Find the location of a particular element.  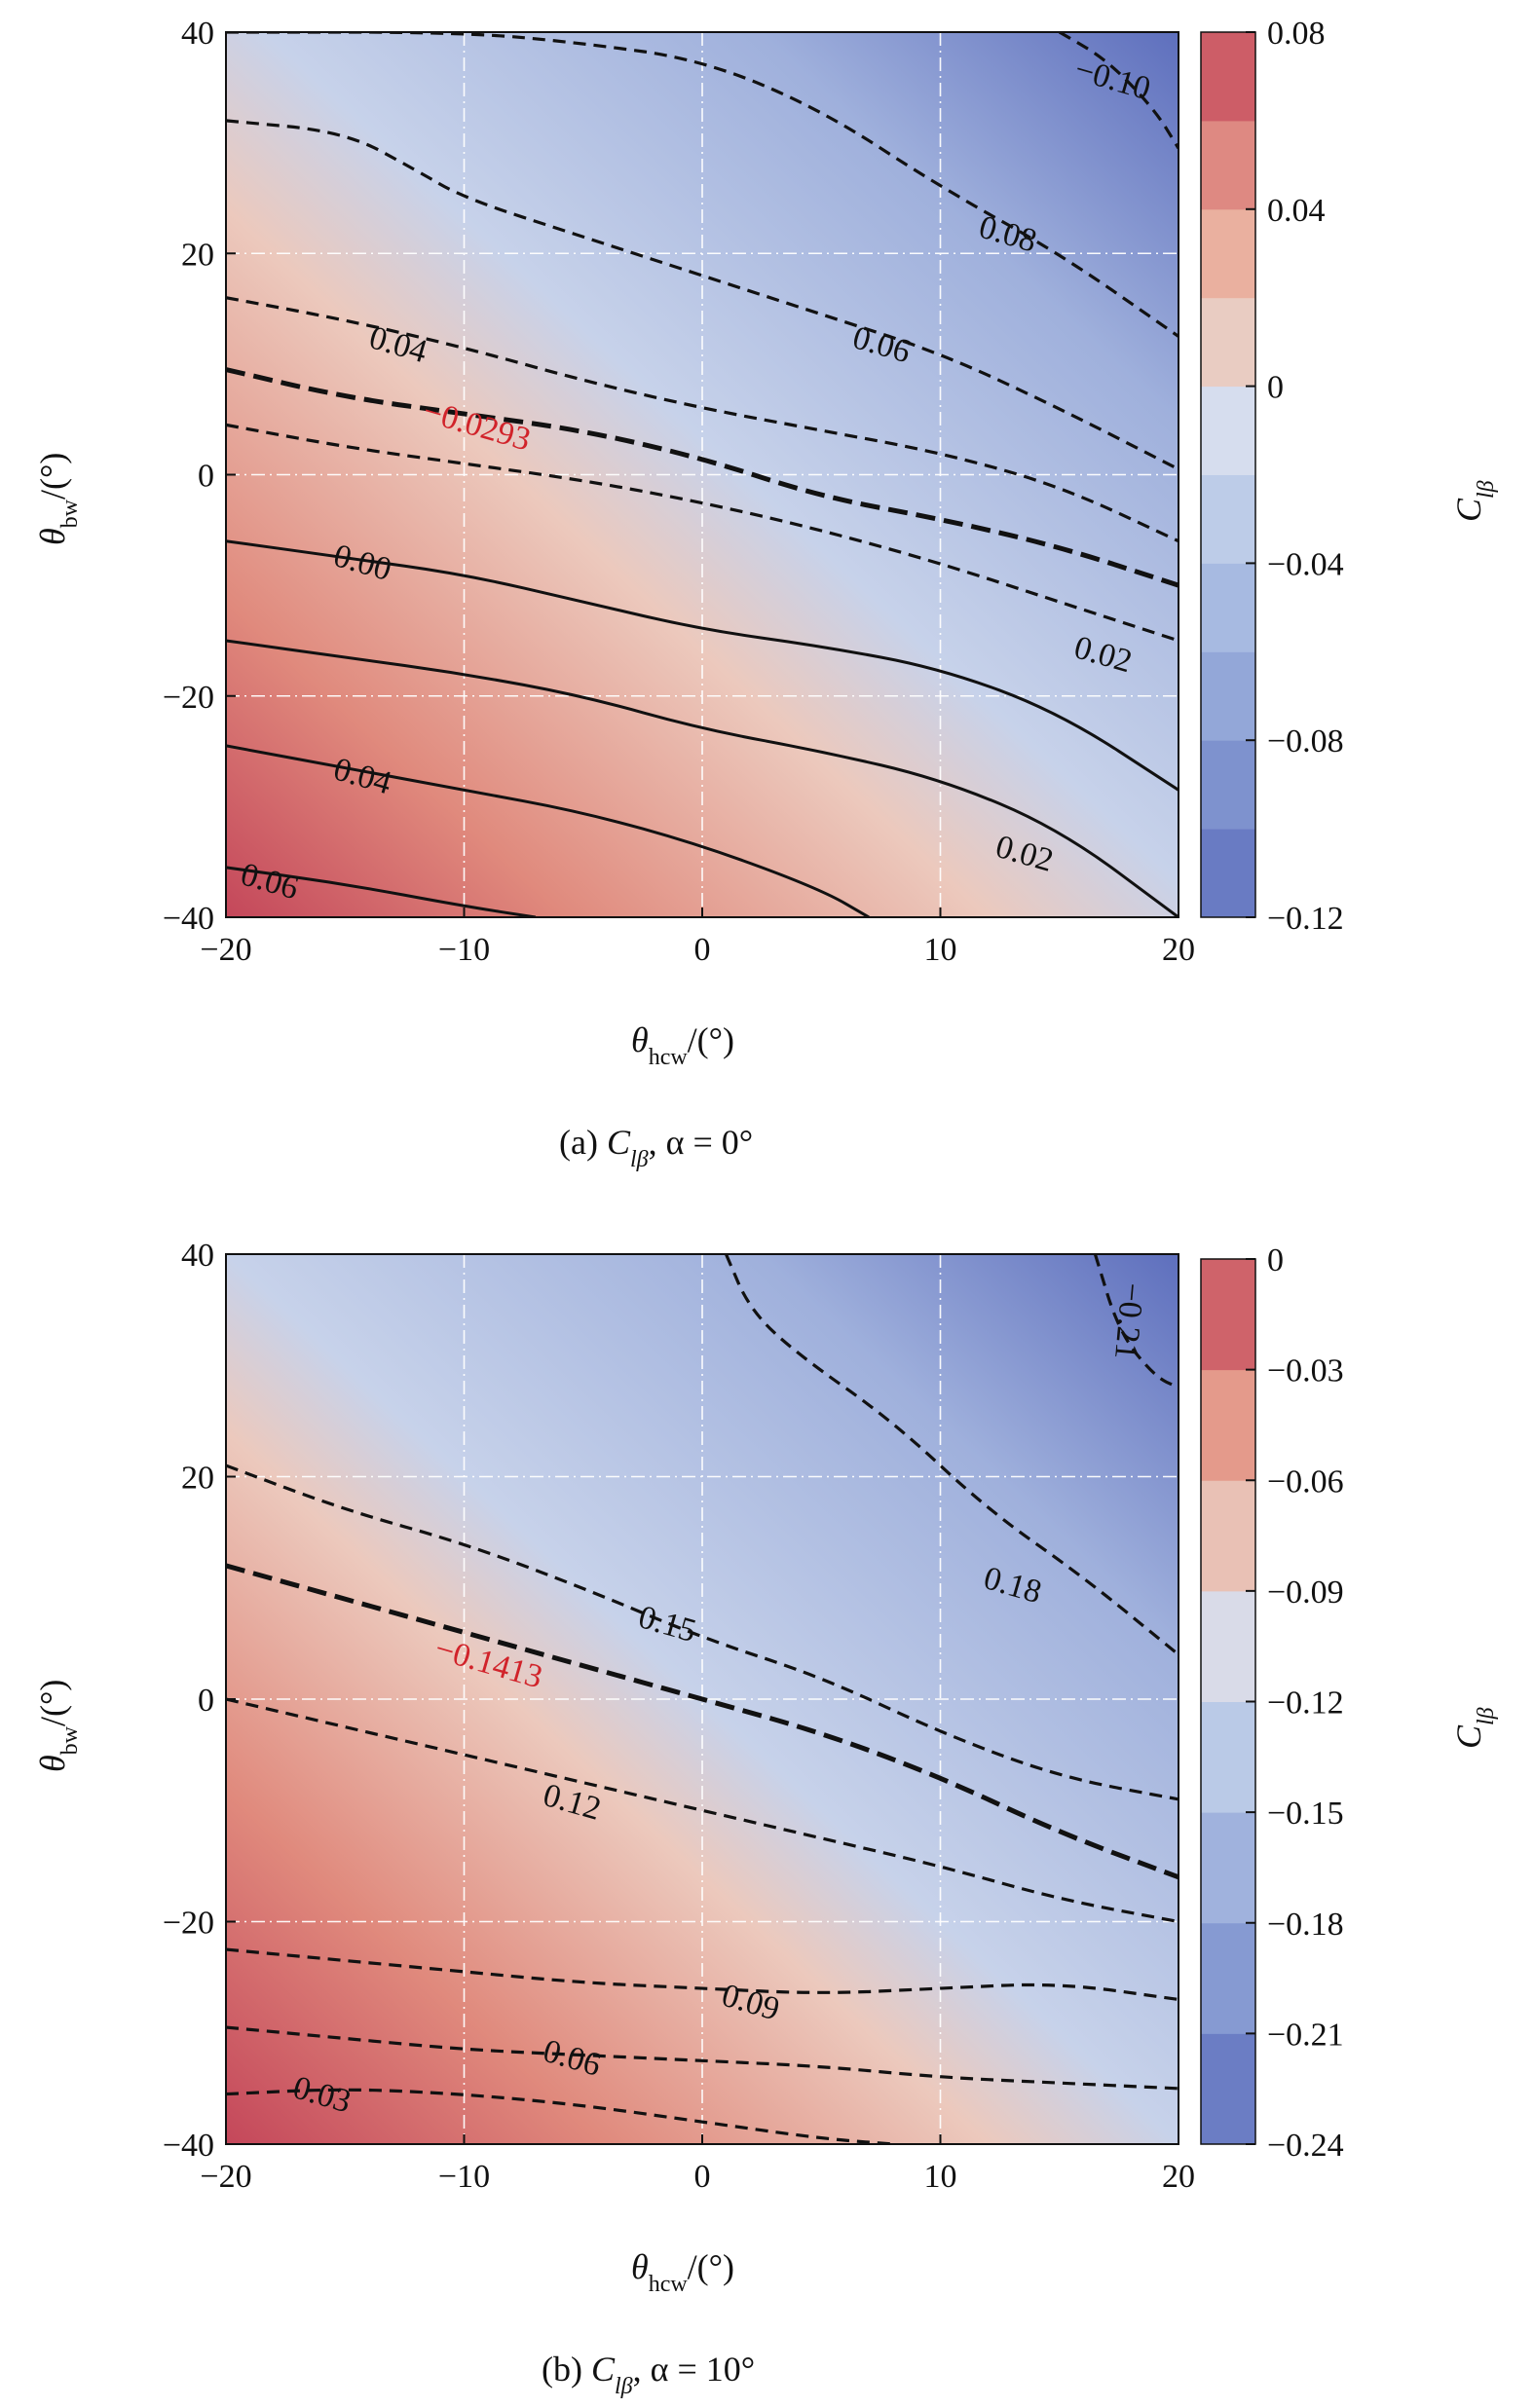

y-ticks-b: −40 −20 0 20 40 is located at coordinates (199, 1701).